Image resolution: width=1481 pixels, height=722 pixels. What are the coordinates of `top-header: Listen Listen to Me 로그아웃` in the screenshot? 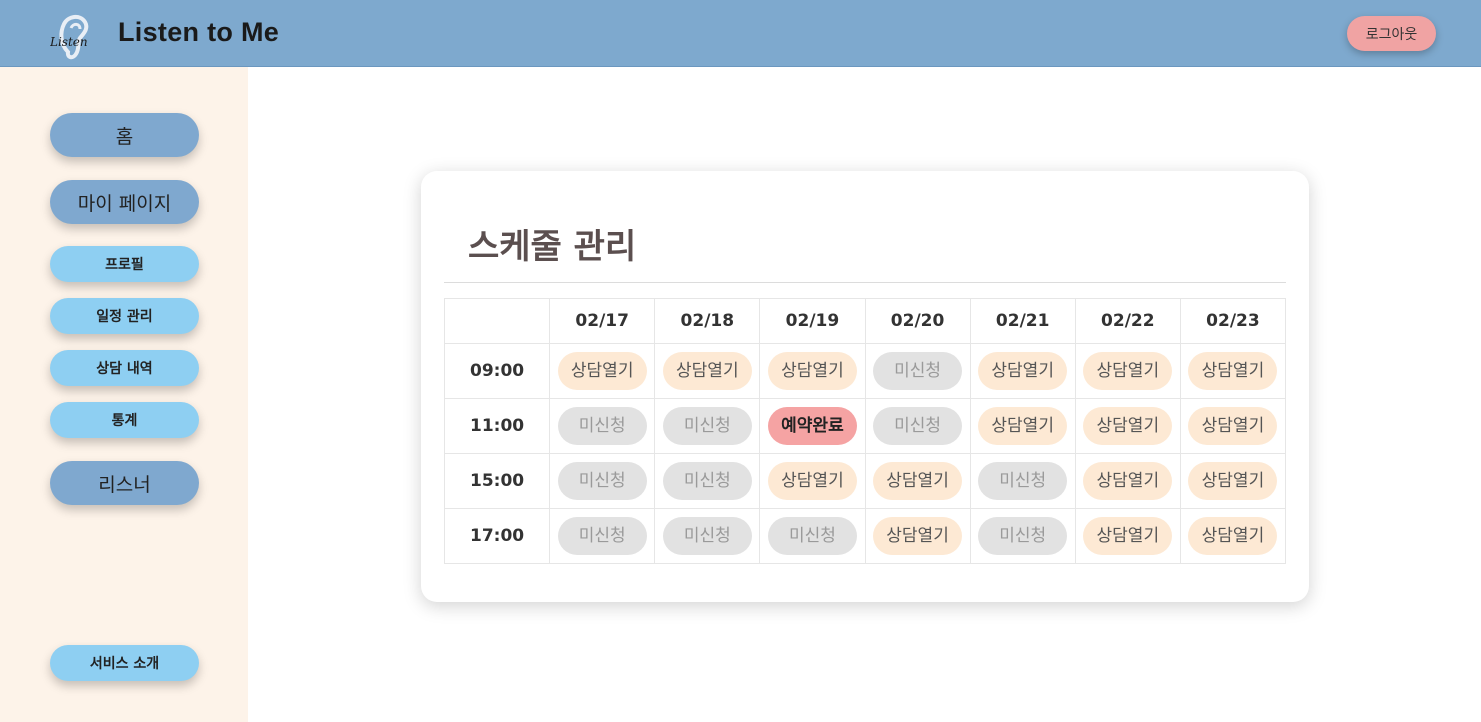 It's located at (740, 33).